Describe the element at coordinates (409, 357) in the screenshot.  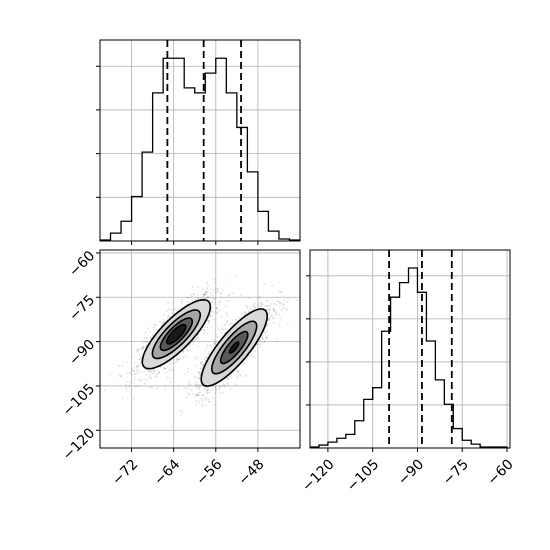
I see `y-hist-step-line` at that location.